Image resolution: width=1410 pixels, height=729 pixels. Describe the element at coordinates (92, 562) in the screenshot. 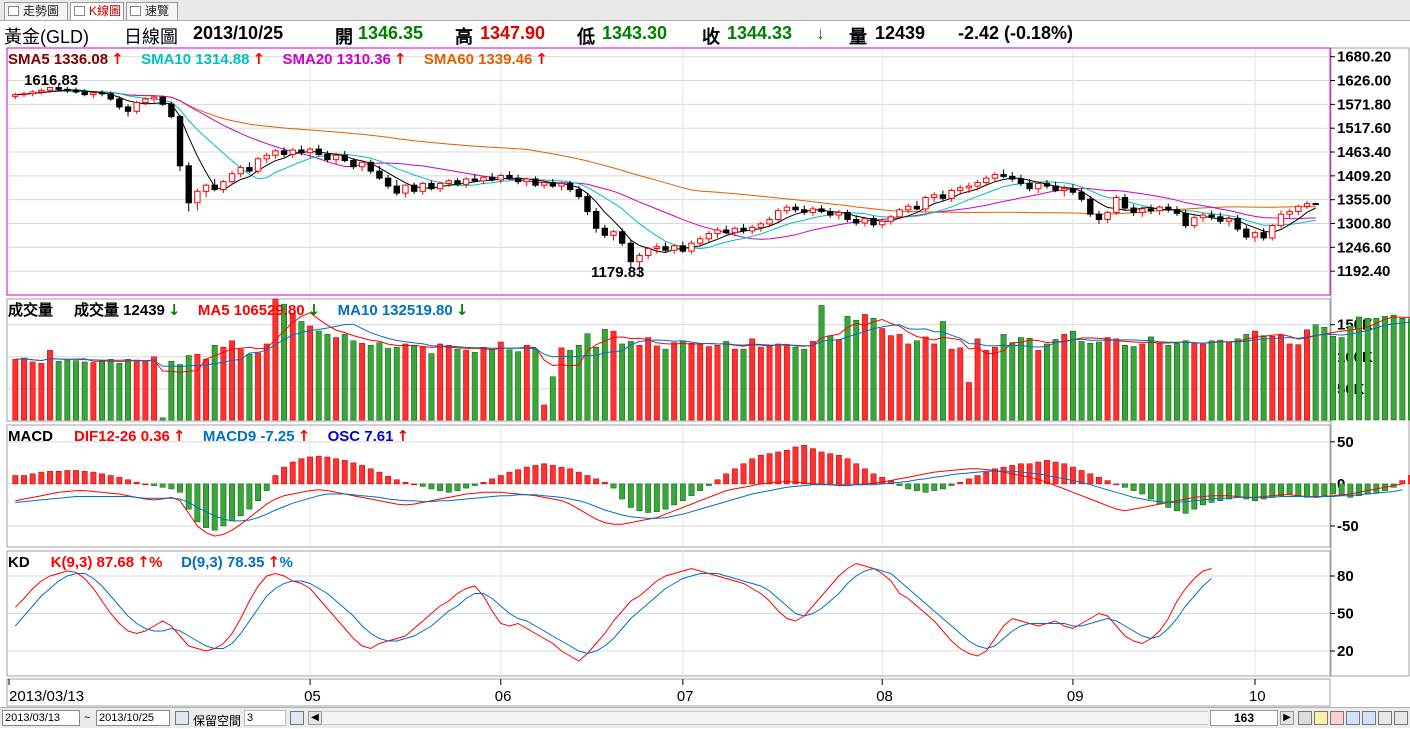

I see `kd-legend-label: K(9,3) 87.68` at that location.